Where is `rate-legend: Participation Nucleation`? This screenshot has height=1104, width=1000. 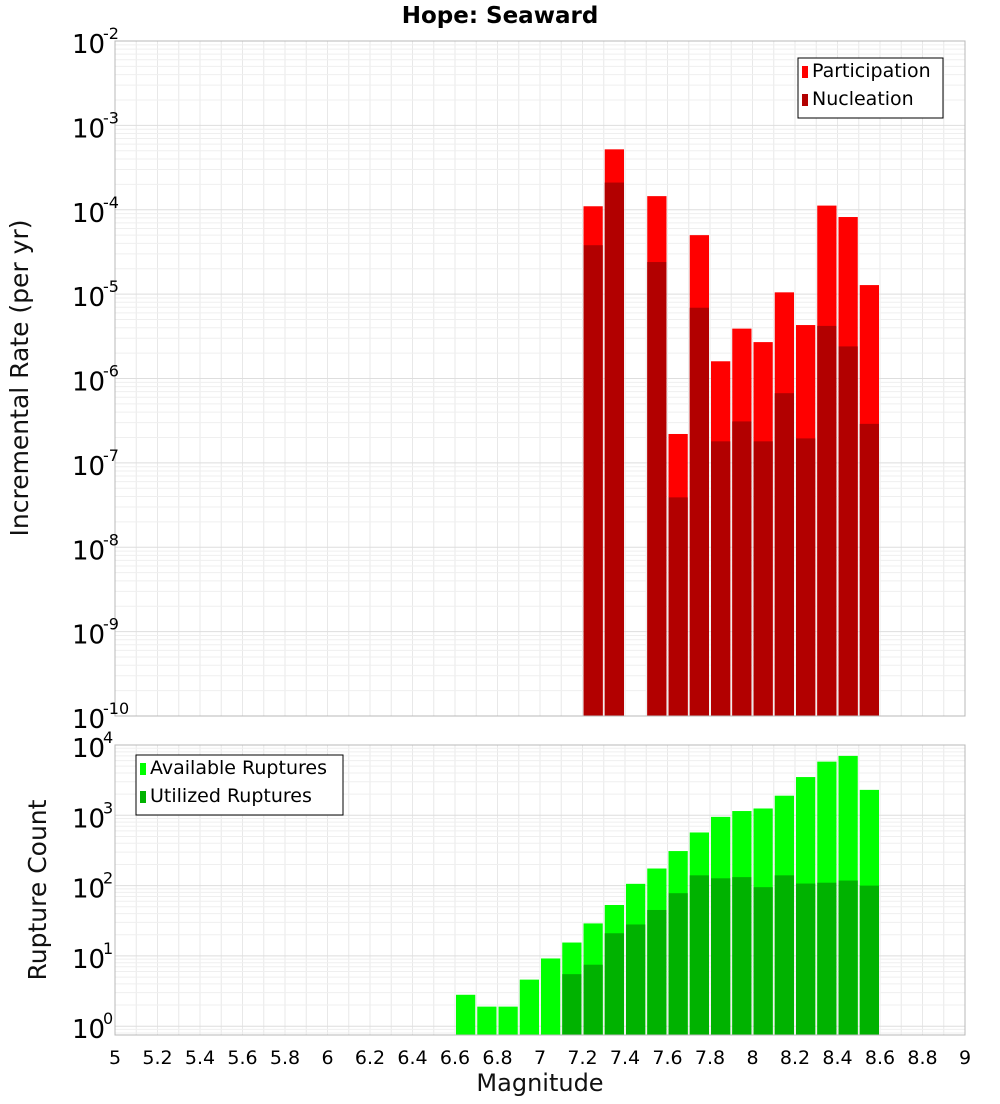
rate-legend: Participation Nucleation is located at coordinates (870, 88).